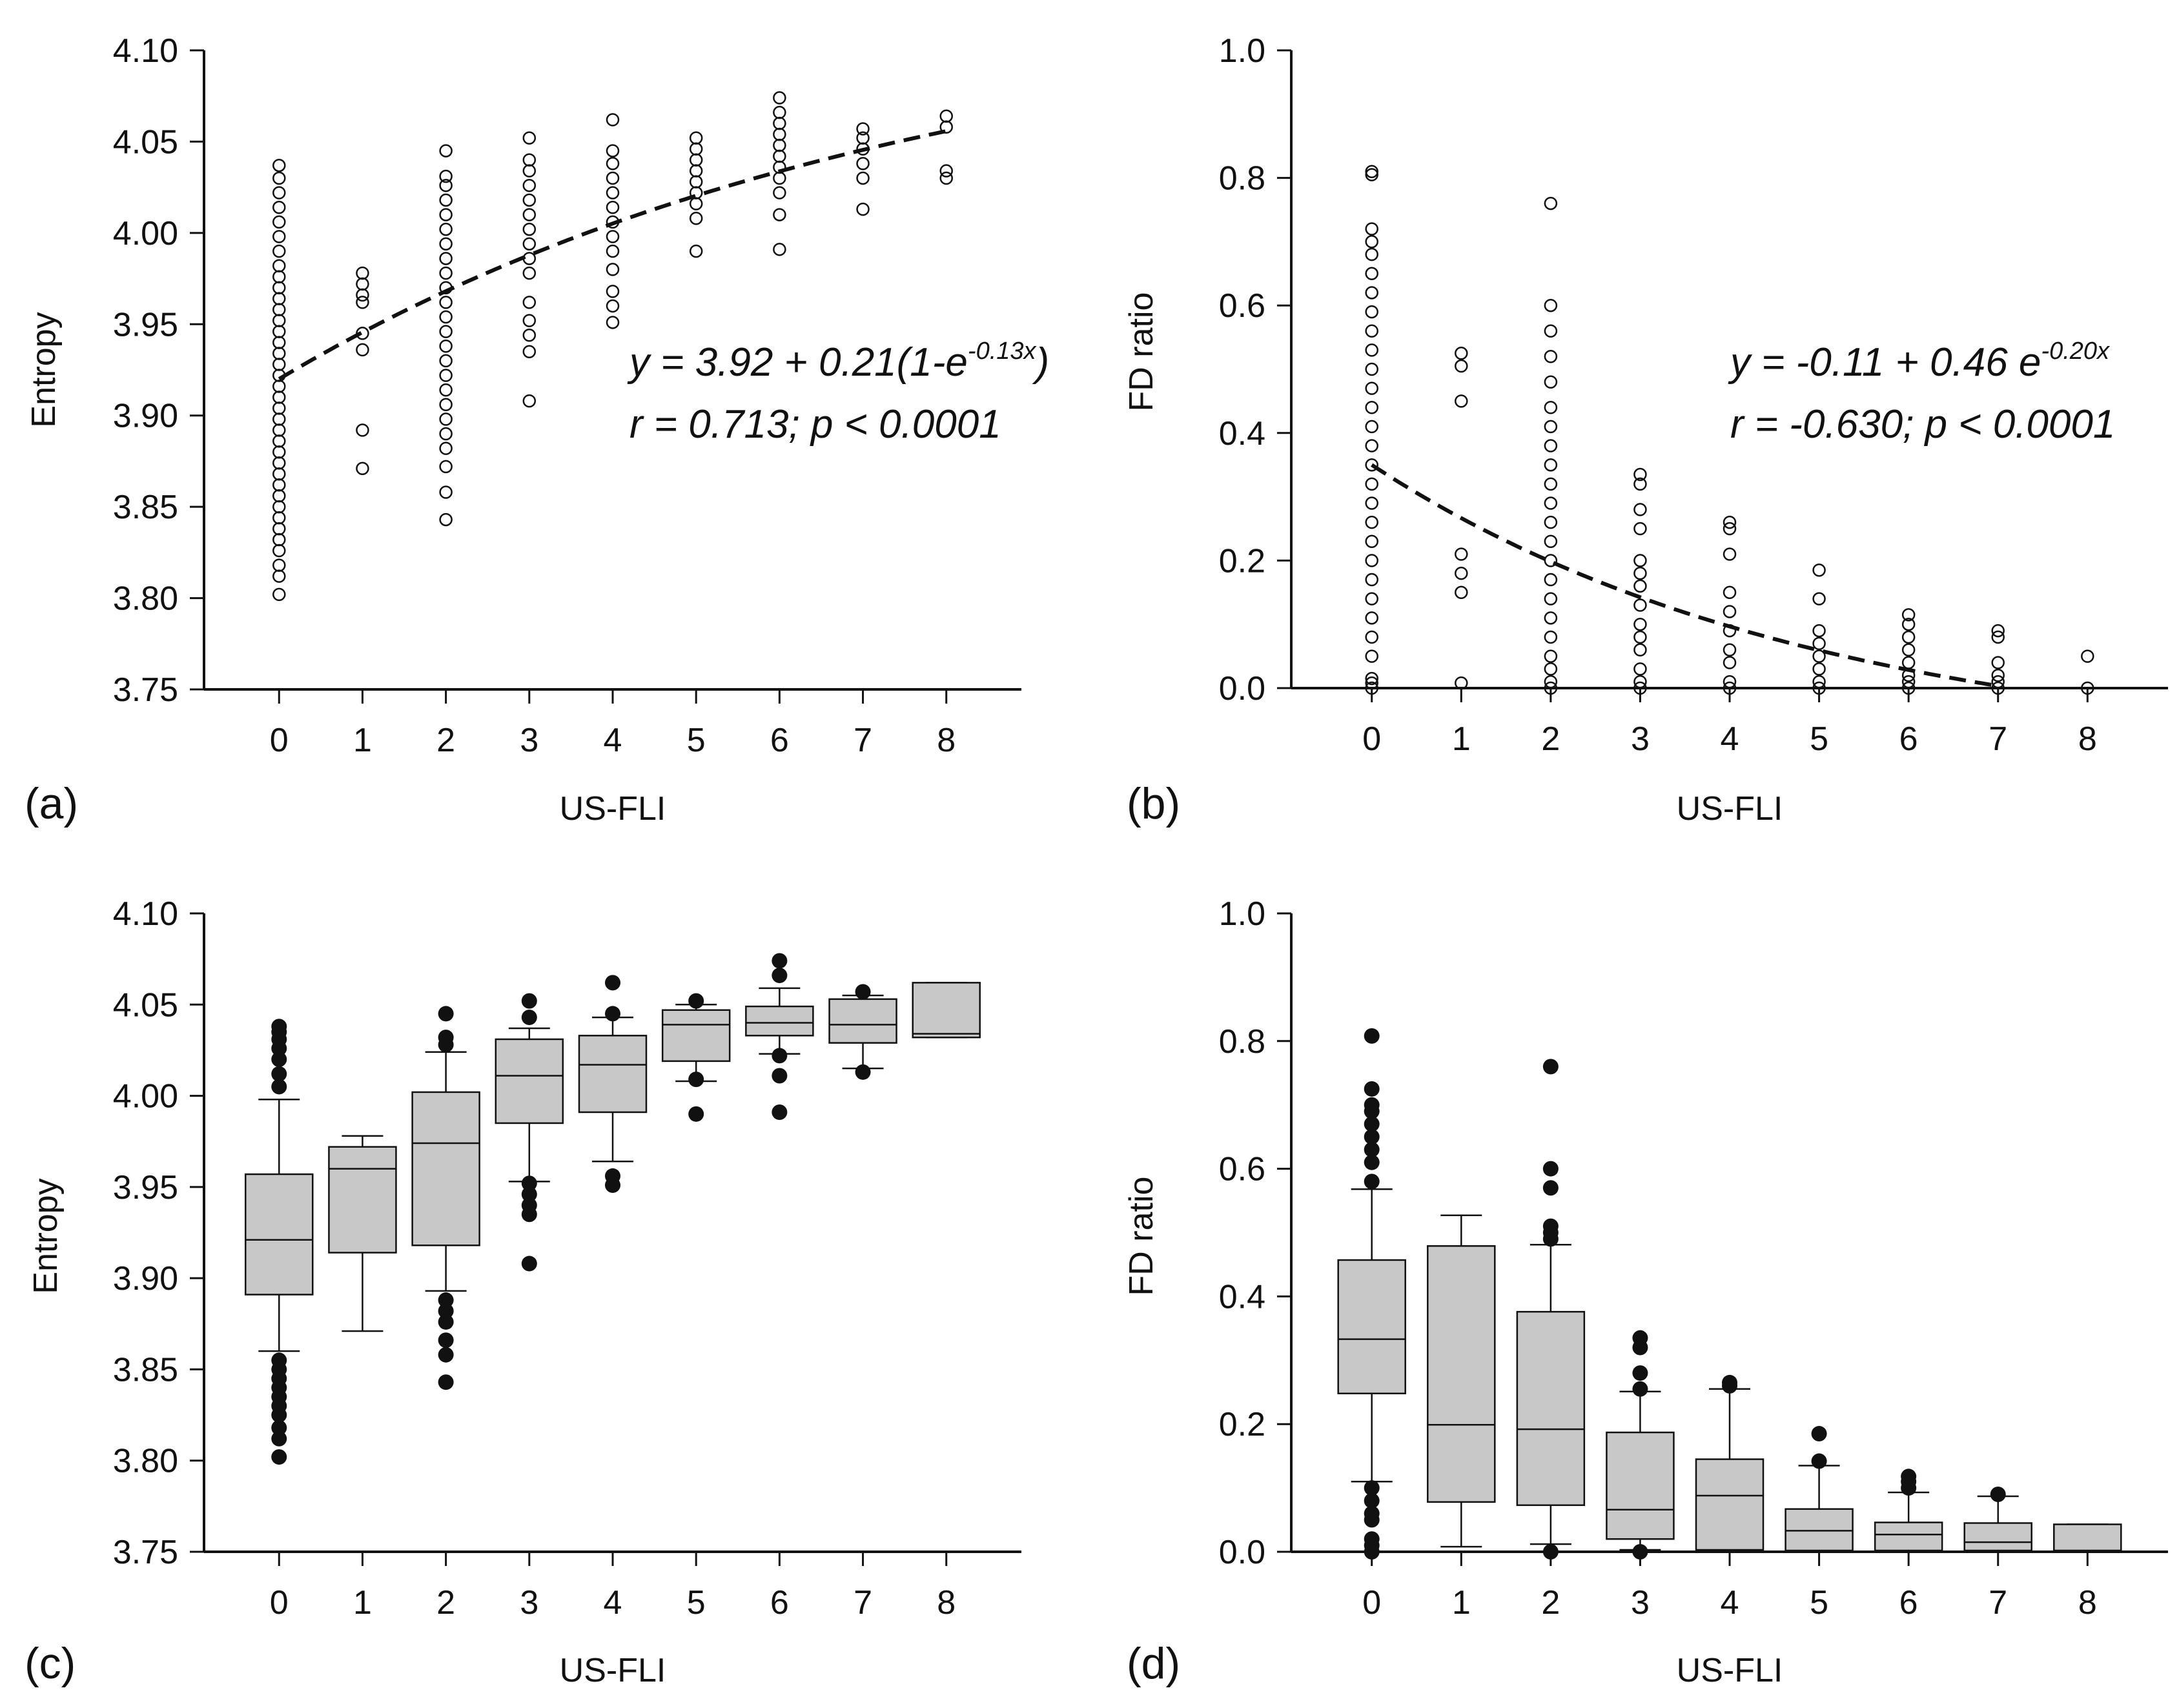 The image size is (2179, 1708). What do you see at coordinates (1154, 1663) in the screenshot?
I see `panel-label: (d)` at bounding box center [1154, 1663].